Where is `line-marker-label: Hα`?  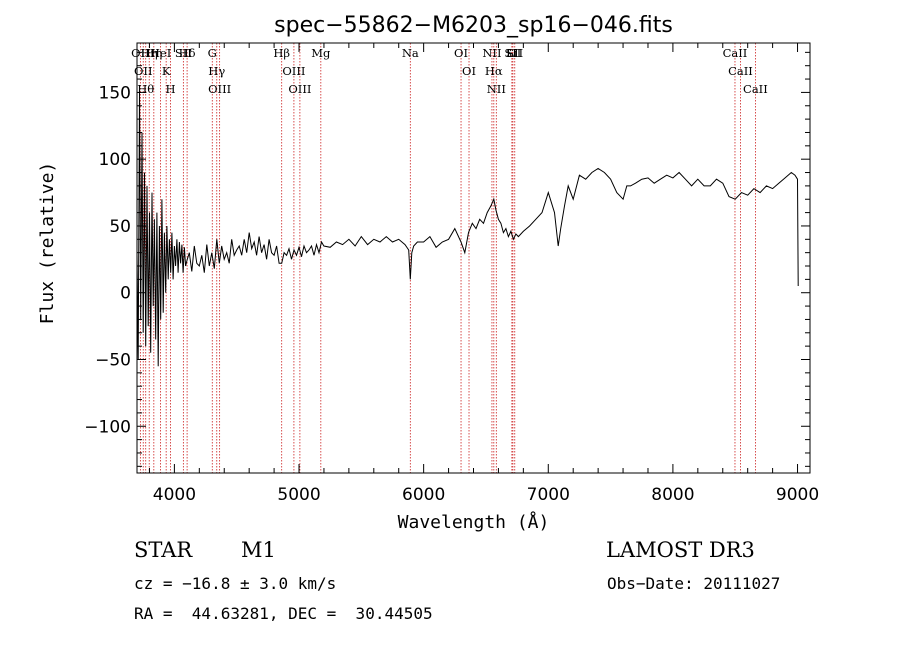
line-marker-label: Hα is located at coordinates (494, 71).